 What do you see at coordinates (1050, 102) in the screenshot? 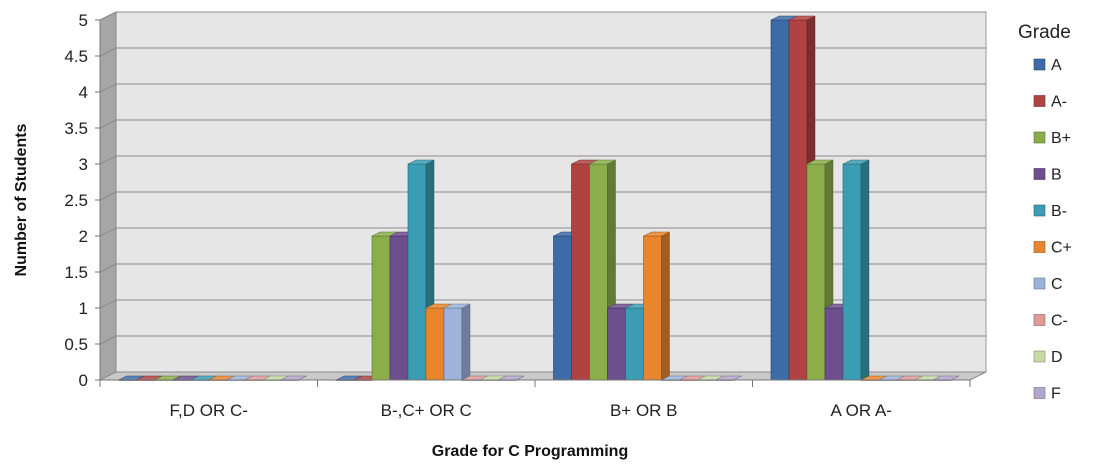
I see `legend-item: A-` at bounding box center [1050, 102].